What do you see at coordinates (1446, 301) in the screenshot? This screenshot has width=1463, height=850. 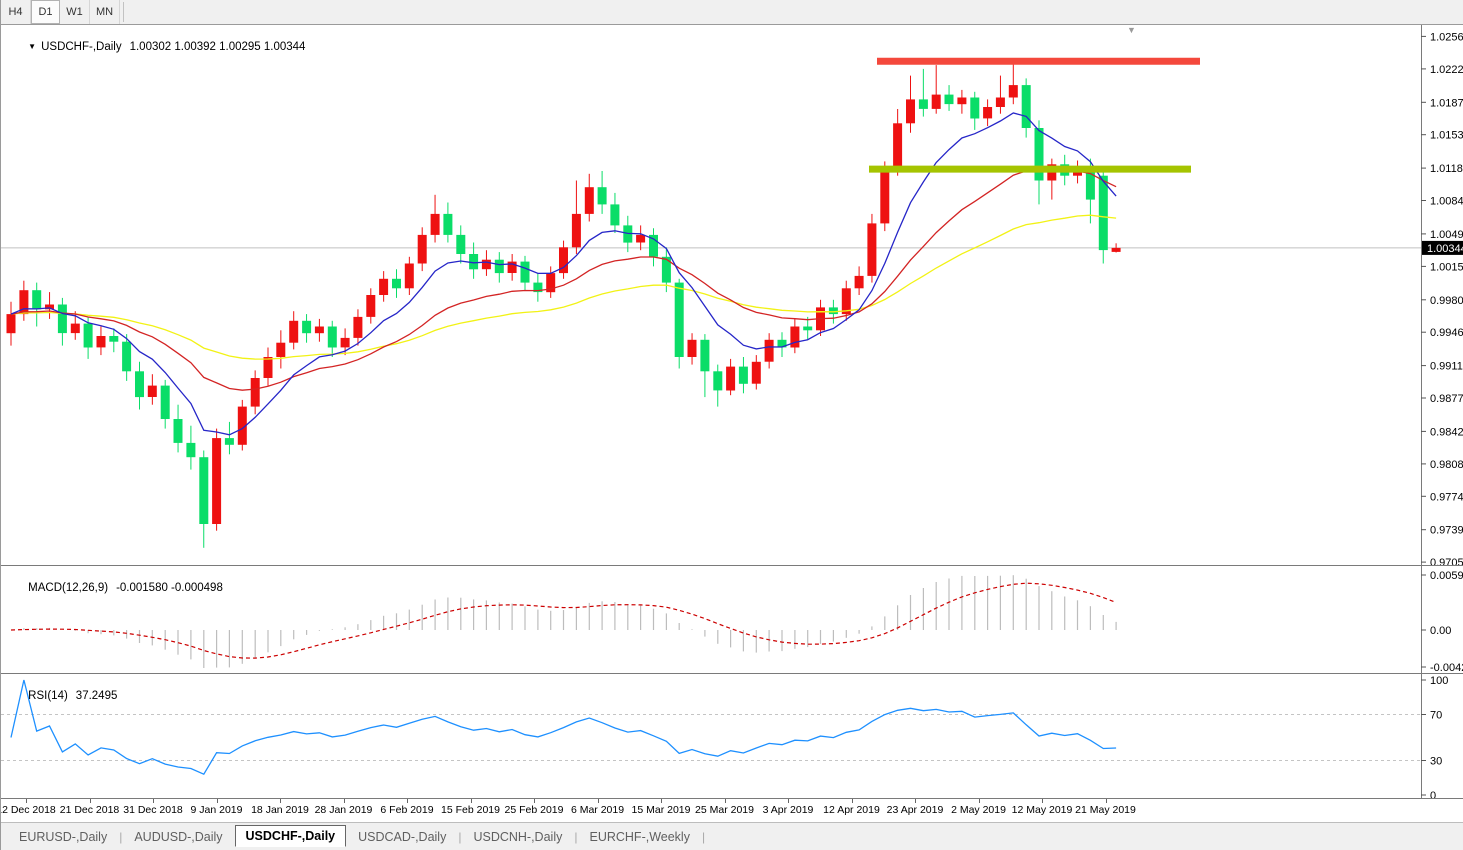 I see `svg-text: 0.99800` at bounding box center [1446, 301].